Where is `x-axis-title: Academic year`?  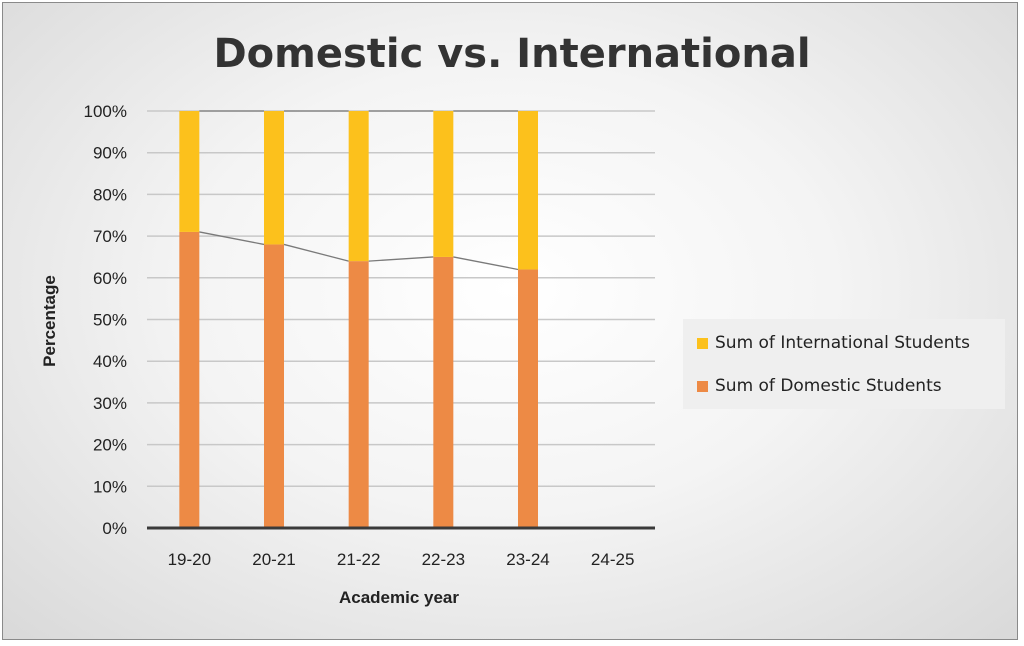 x-axis-title: Academic year is located at coordinates (399, 597).